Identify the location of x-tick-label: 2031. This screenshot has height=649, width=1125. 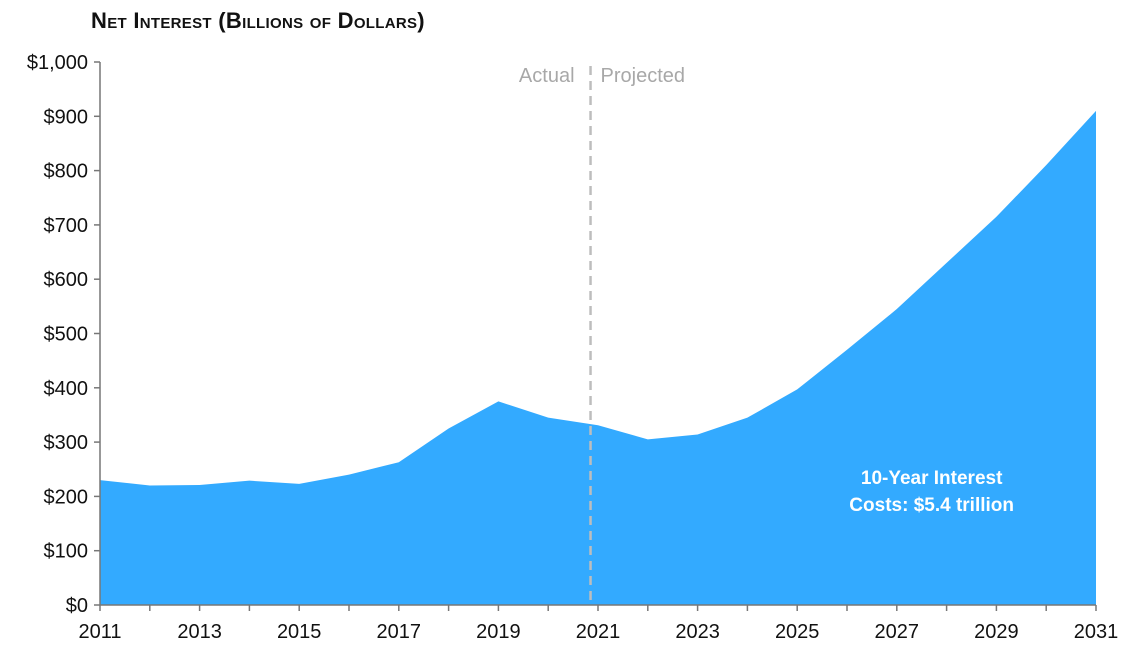
(1096, 632).